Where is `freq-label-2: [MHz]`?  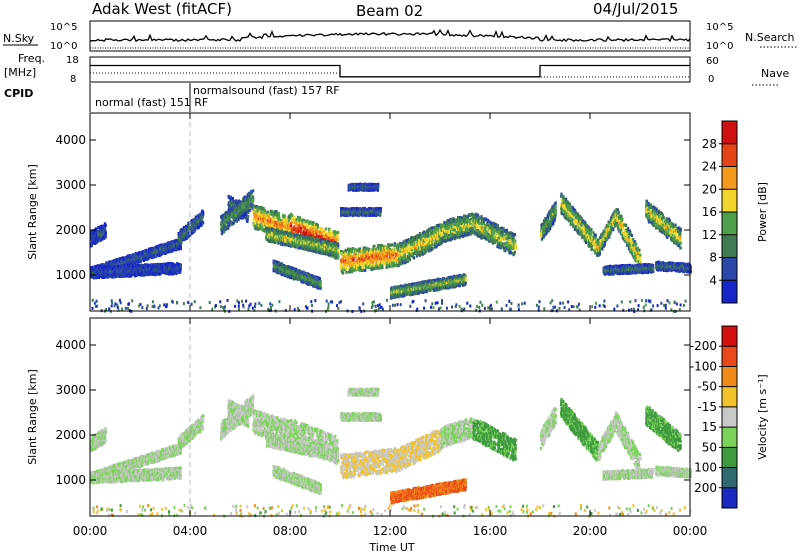
freq-label-2: [MHz] is located at coordinates (20, 72).